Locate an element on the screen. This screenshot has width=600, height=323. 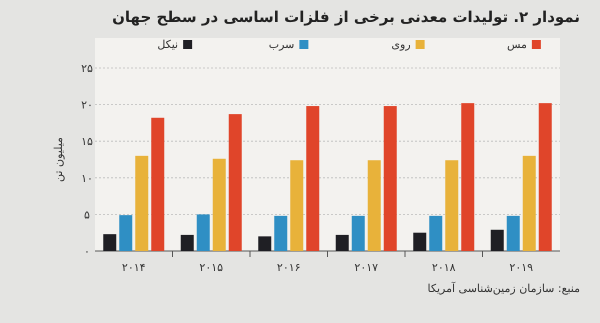
x-tick-label: ۲۰۱۴ is located at coordinates (134, 267).